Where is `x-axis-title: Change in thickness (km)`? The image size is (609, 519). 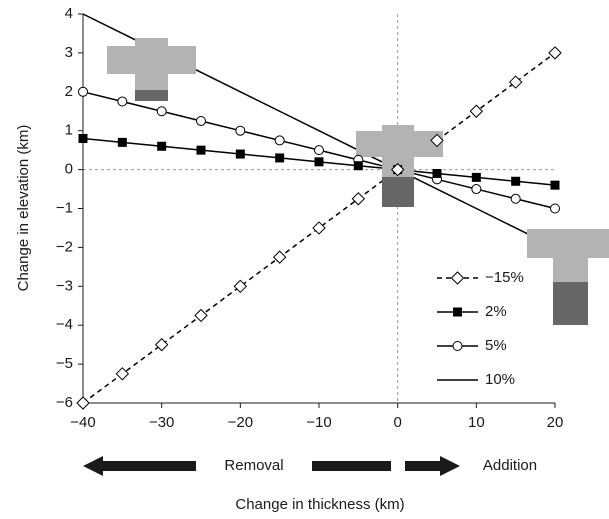
x-axis-title: Change in thickness (km) is located at coordinates (319, 504).